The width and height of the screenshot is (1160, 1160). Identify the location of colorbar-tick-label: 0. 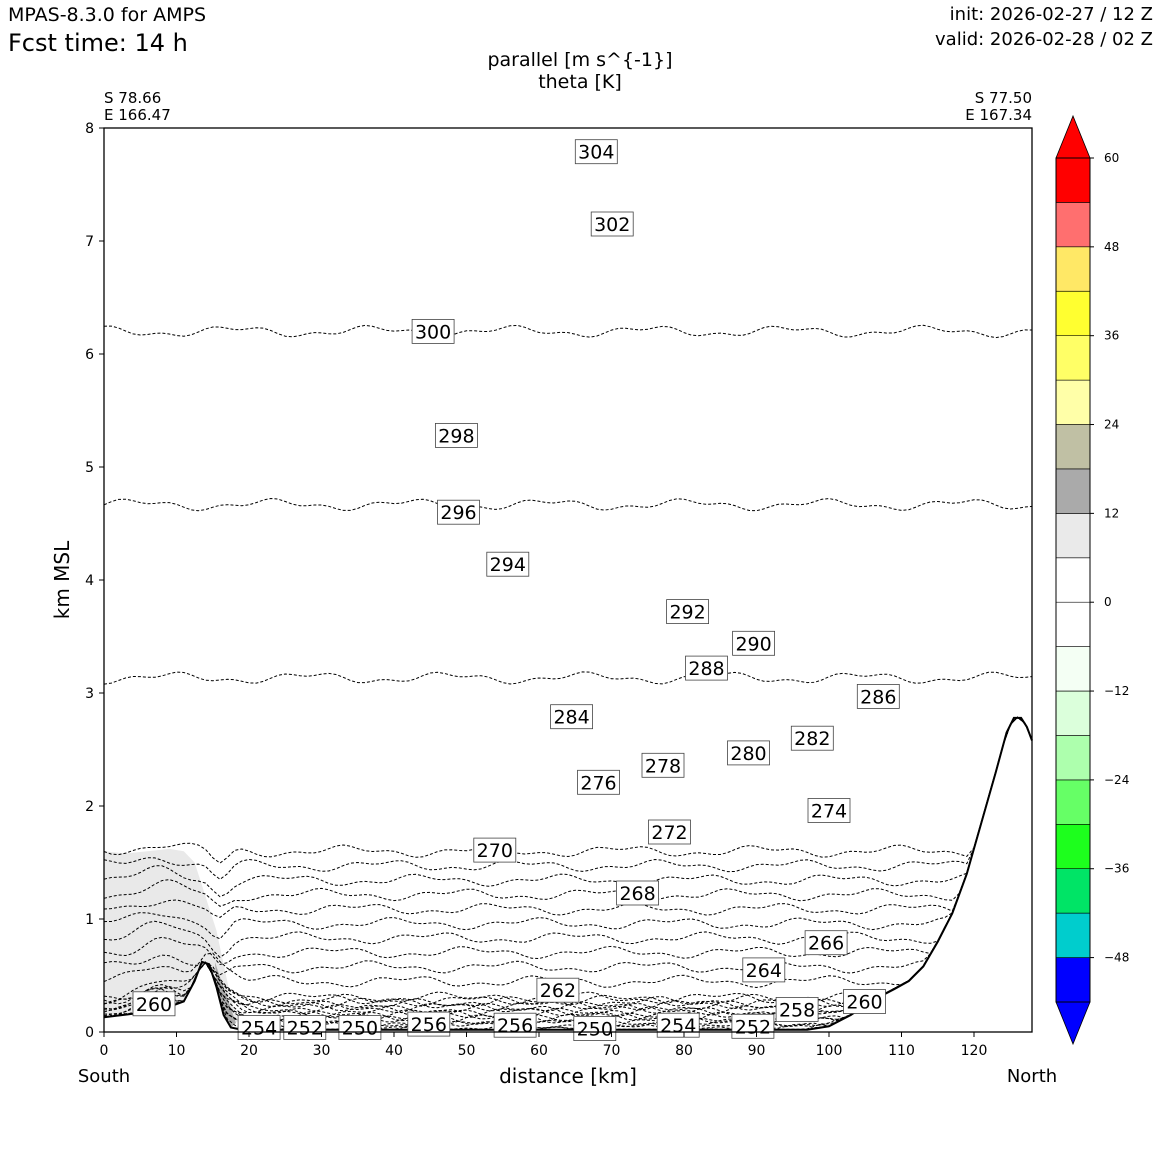
(1108, 602).